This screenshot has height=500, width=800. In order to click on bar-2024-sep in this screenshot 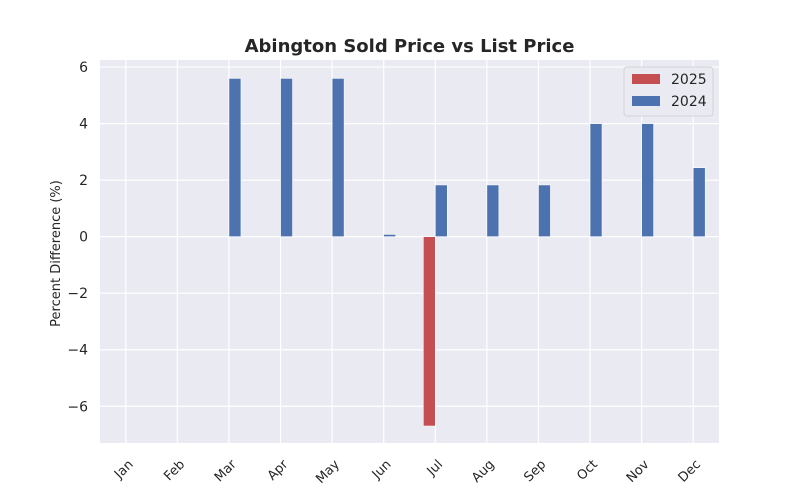, I will do `click(544, 210)`.